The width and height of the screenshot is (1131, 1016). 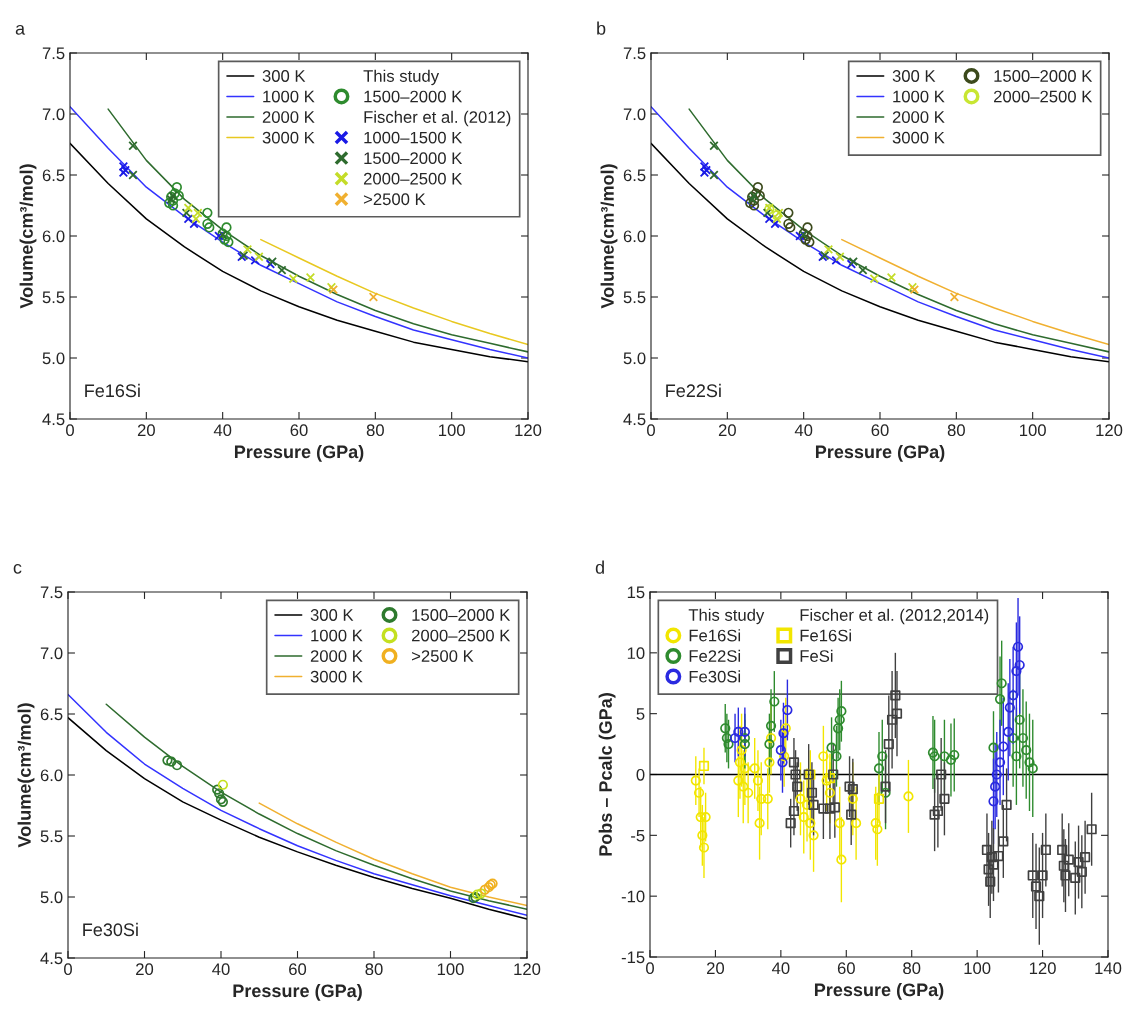 What do you see at coordinates (640, 774) in the screenshot?
I see `y-tick-label: 0` at bounding box center [640, 774].